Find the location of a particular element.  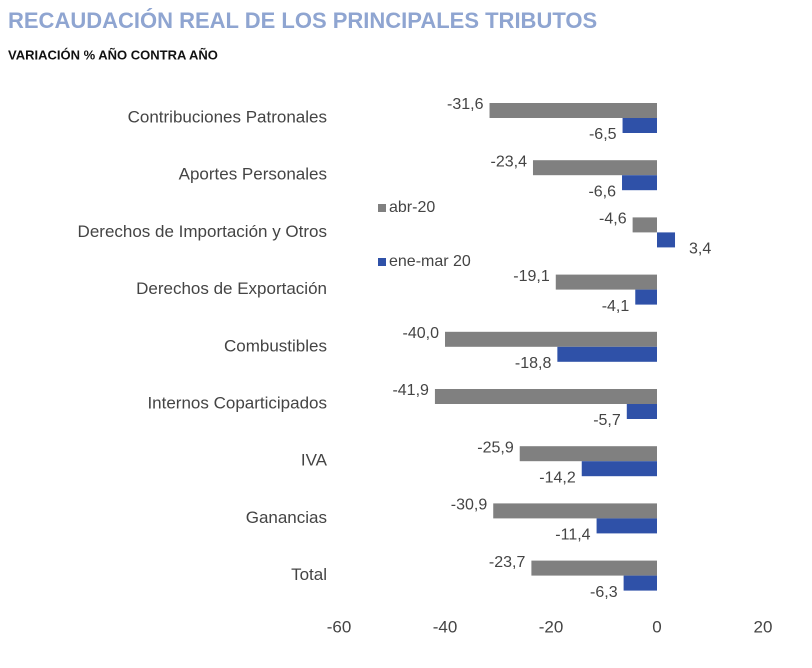

data-label: -6,3 is located at coordinates (604, 592).